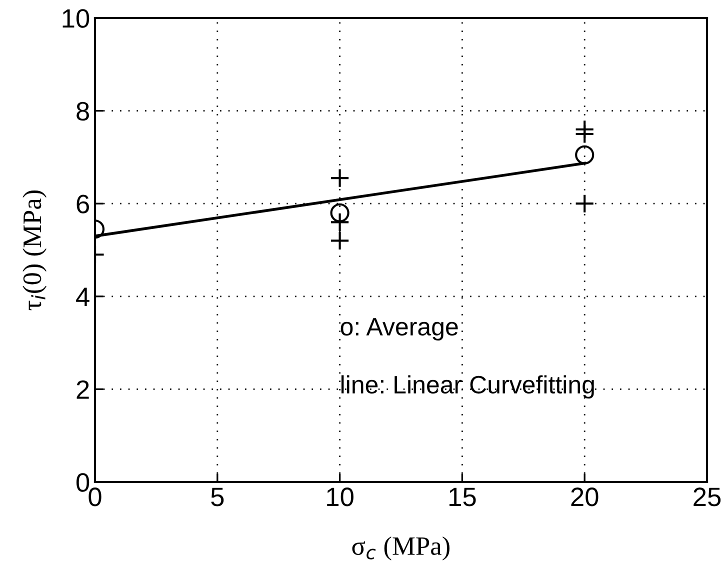 Image resolution: width=724 pixels, height=581 pixels. What do you see at coordinates (340, 497) in the screenshot?
I see `x-tick-label: 10` at bounding box center [340, 497].